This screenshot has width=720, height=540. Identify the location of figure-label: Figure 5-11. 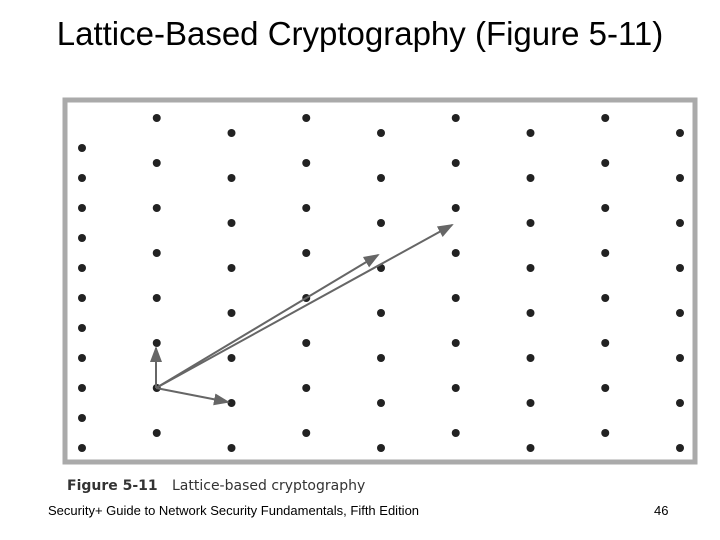
(112, 486).